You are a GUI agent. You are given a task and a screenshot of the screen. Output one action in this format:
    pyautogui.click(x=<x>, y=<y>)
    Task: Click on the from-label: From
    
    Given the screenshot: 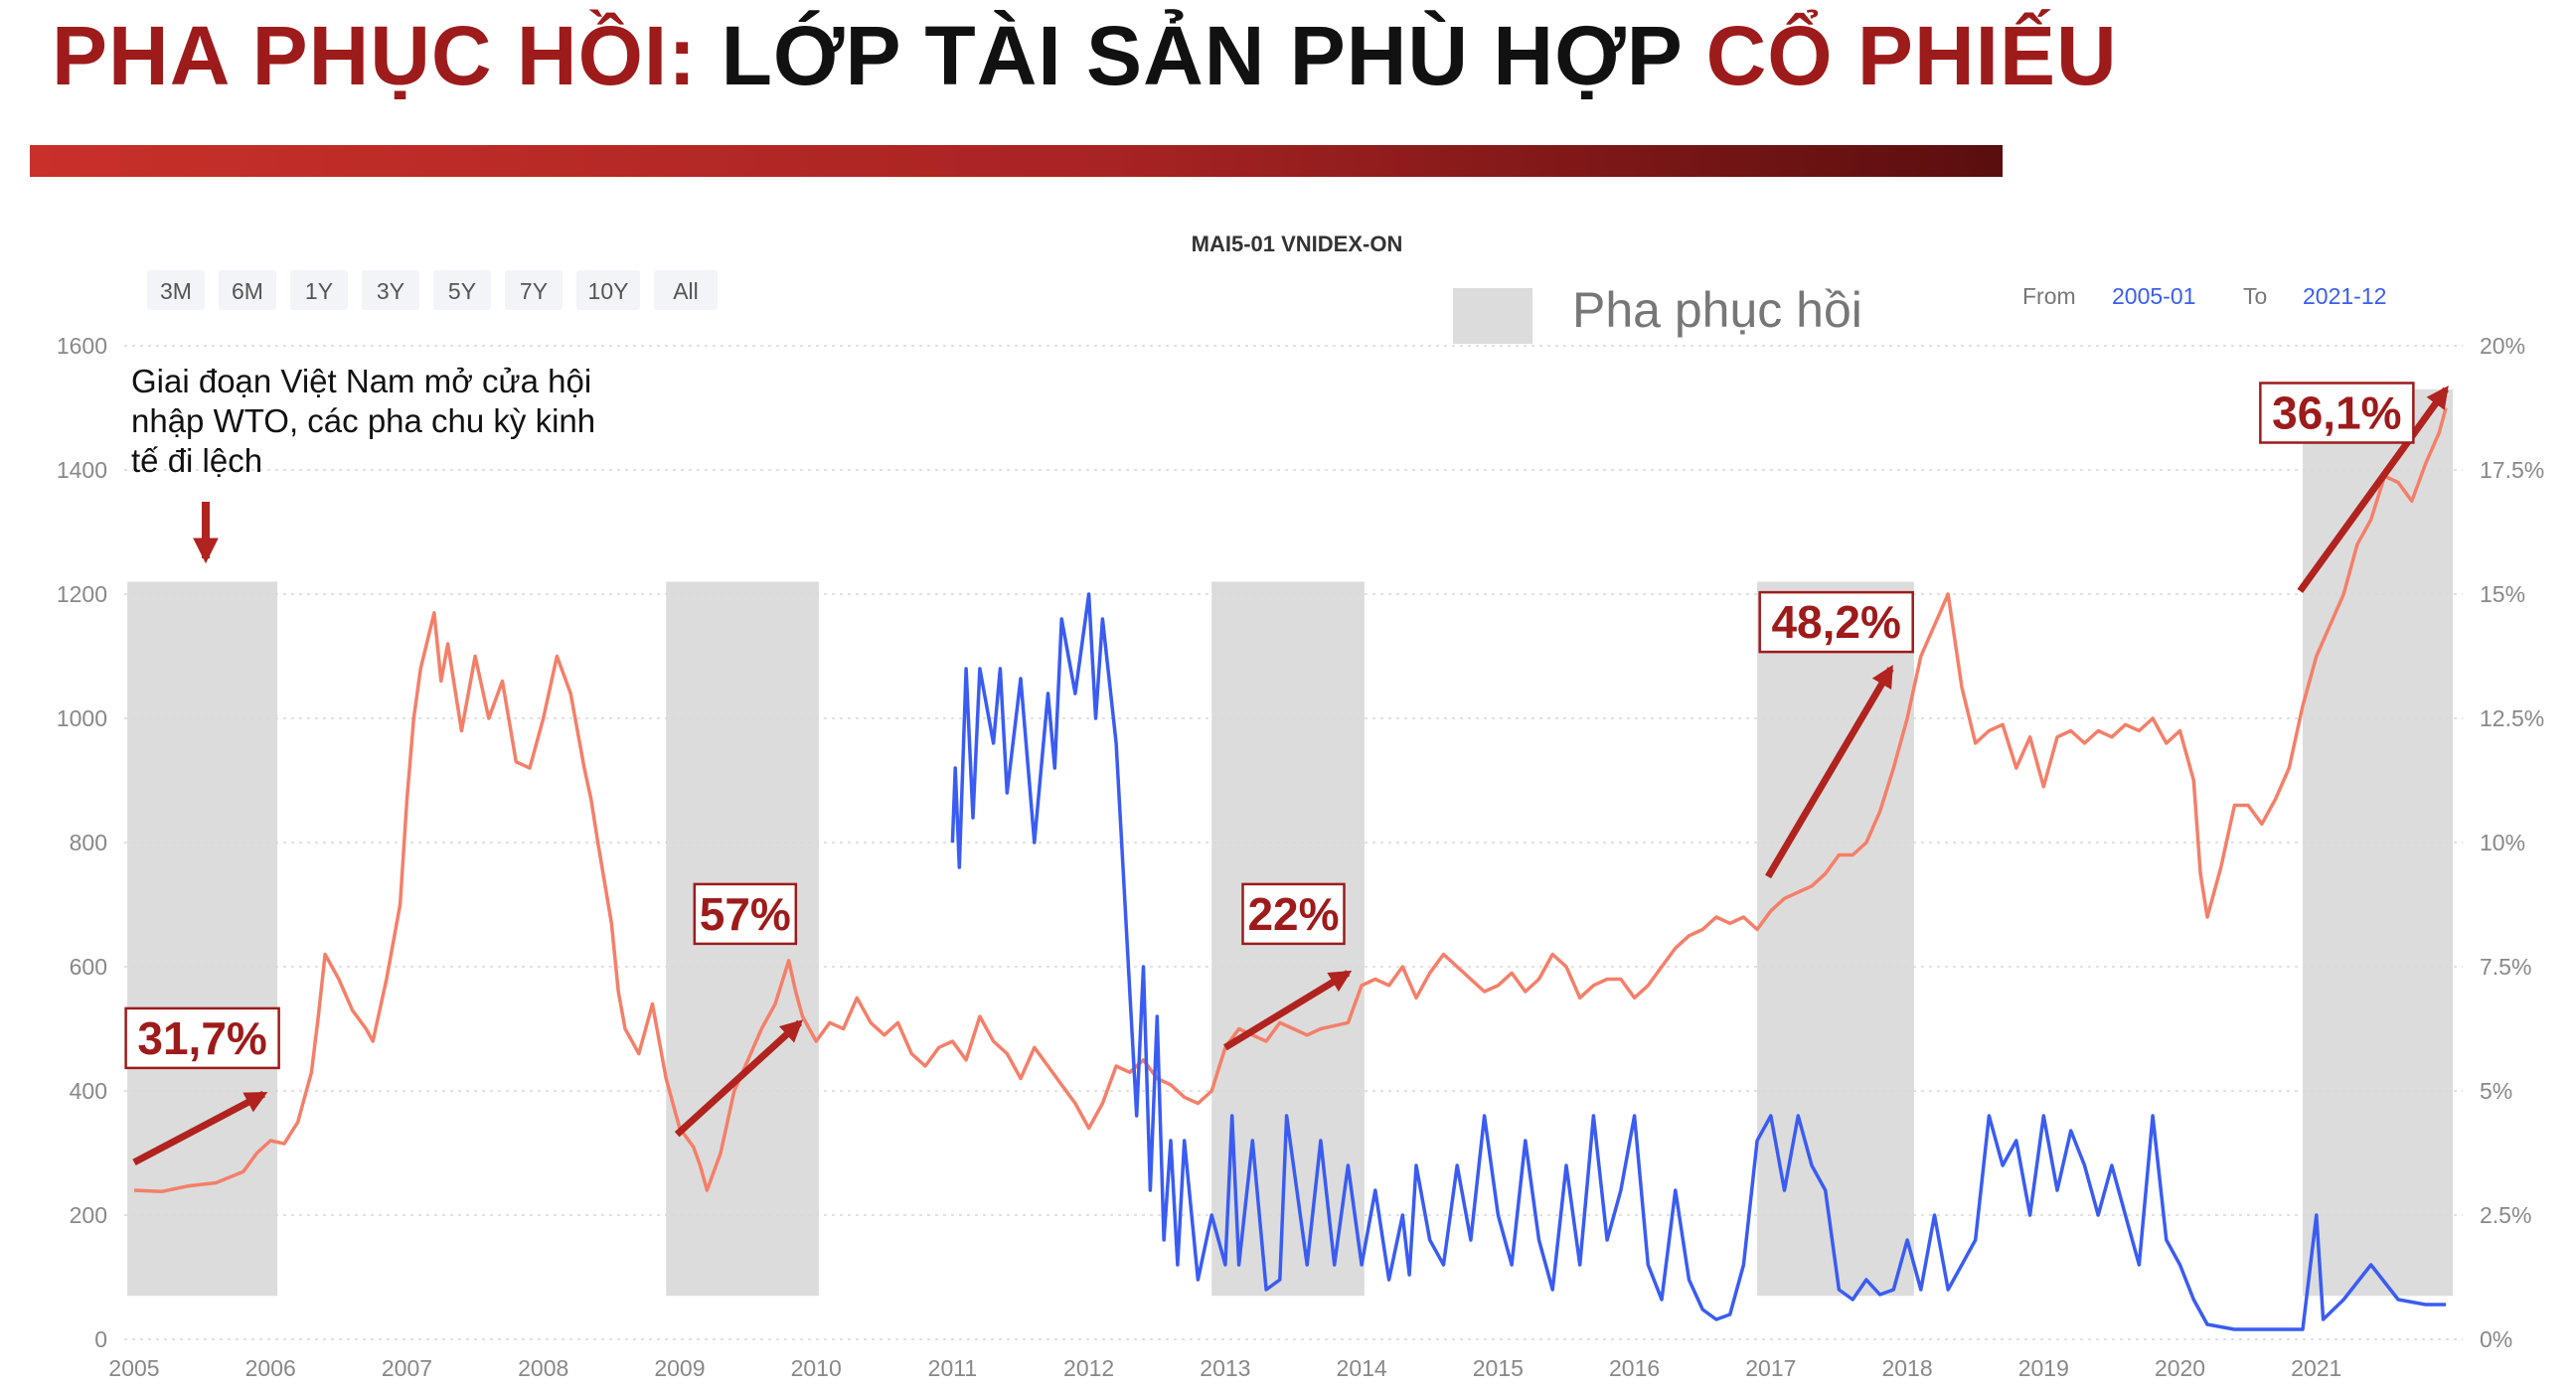 What is the action you would take?
    pyautogui.click(x=2049, y=296)
    